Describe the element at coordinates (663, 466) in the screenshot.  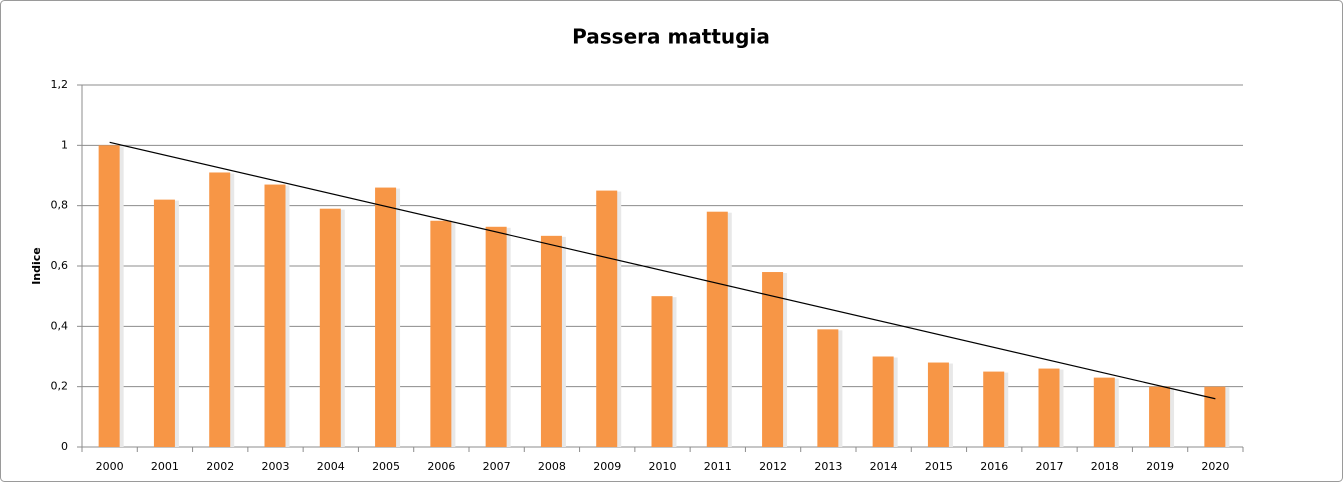
I see `x-tick-label: 2010` at that location.